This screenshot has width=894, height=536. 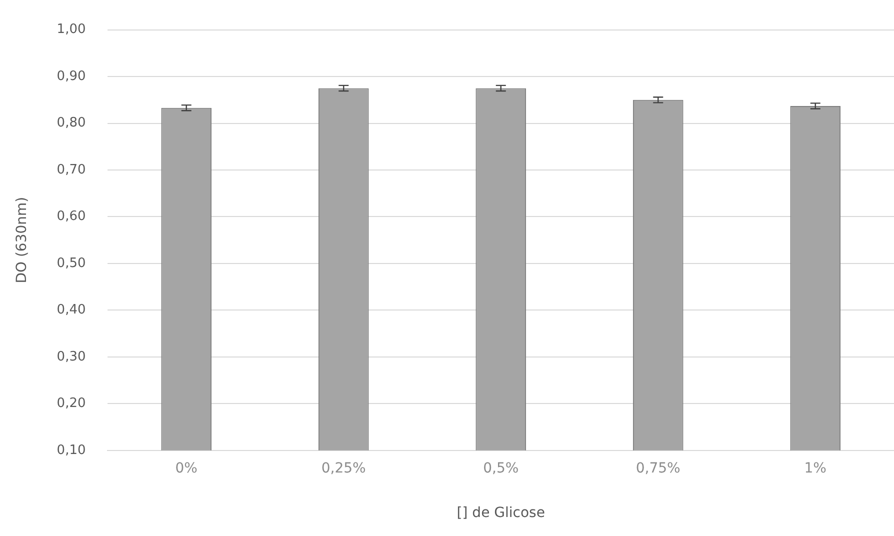 What do you see at coordinates (71, 450) in the screenshot?
I see `y-tick-label: 0,10` at bounding box center [71, 450].